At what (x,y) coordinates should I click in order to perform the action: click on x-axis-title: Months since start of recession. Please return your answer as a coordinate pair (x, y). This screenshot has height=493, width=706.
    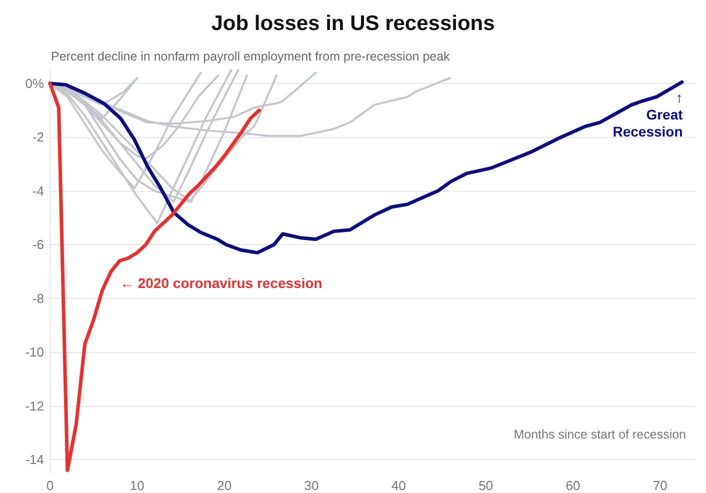
    Looking at the image, I should click on (600, 435).